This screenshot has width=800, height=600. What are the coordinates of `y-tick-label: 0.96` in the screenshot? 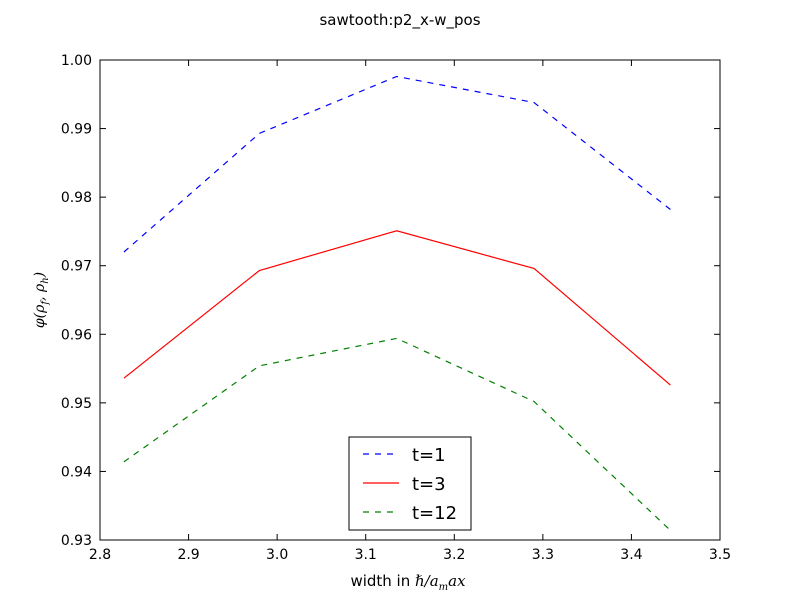 It's located at (76, 335).